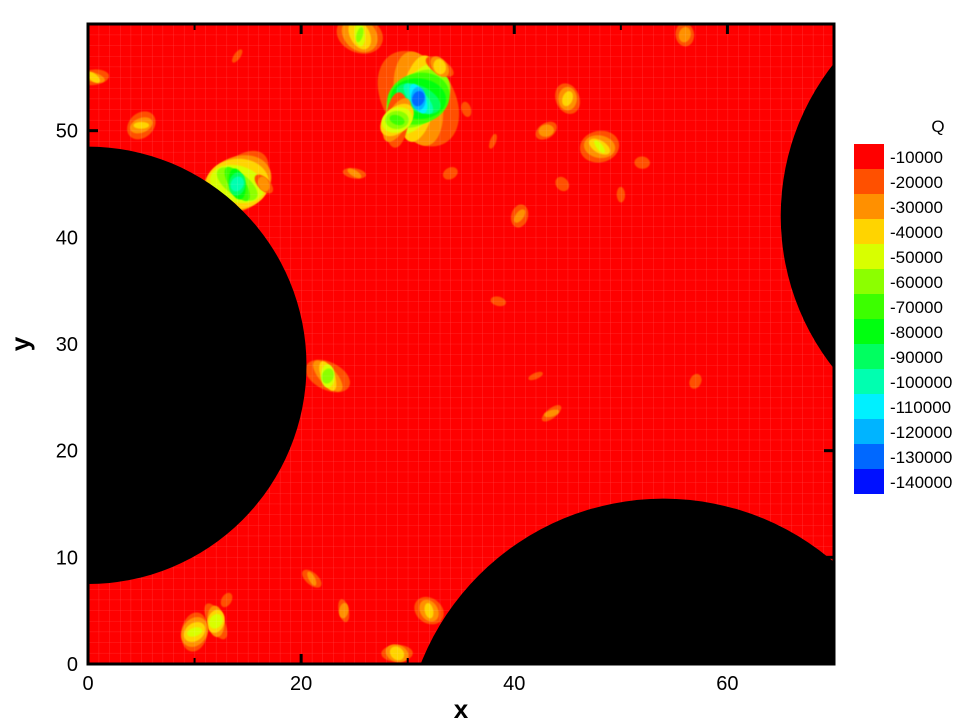 Image resolution: width=975 pixels, height=725 pixels. I want to click on colorbar-entry: -110000, so click(902, 406).